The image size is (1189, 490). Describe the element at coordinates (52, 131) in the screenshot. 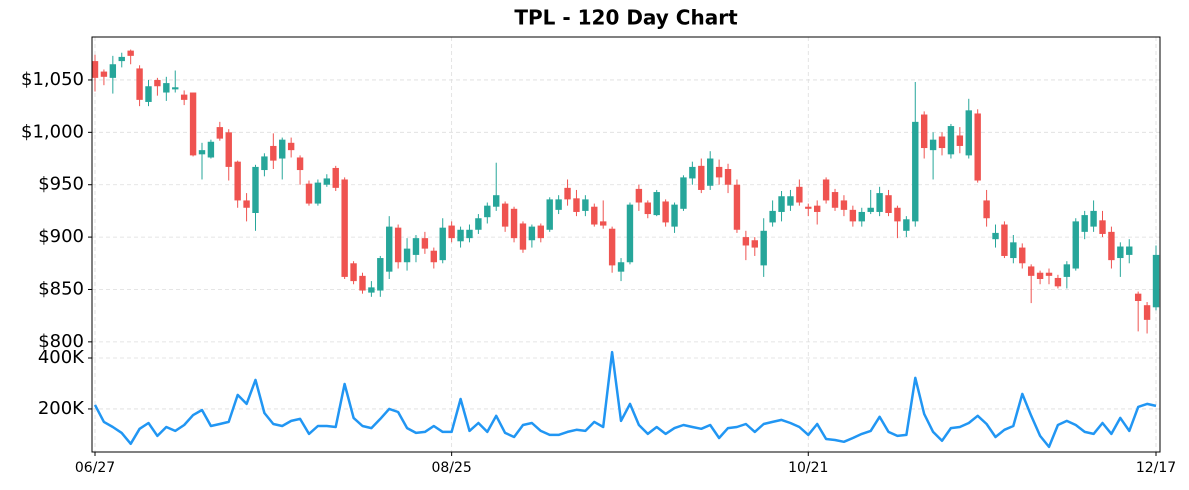

I see `y-tick-label: $1,000` at that location.